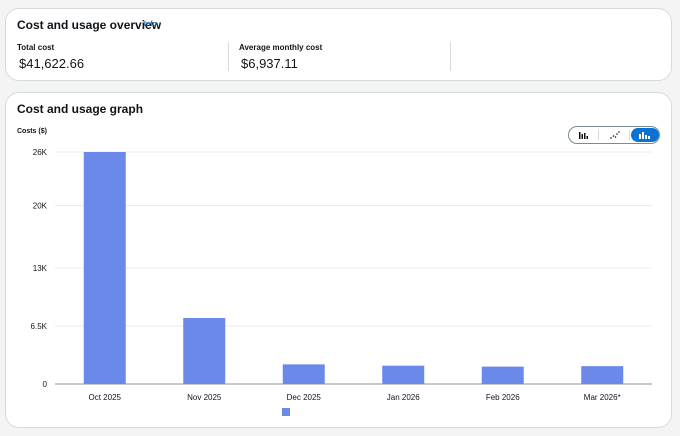  I want to click on average-monthly-cost-label: Average monthly cost, so click(281, 47).